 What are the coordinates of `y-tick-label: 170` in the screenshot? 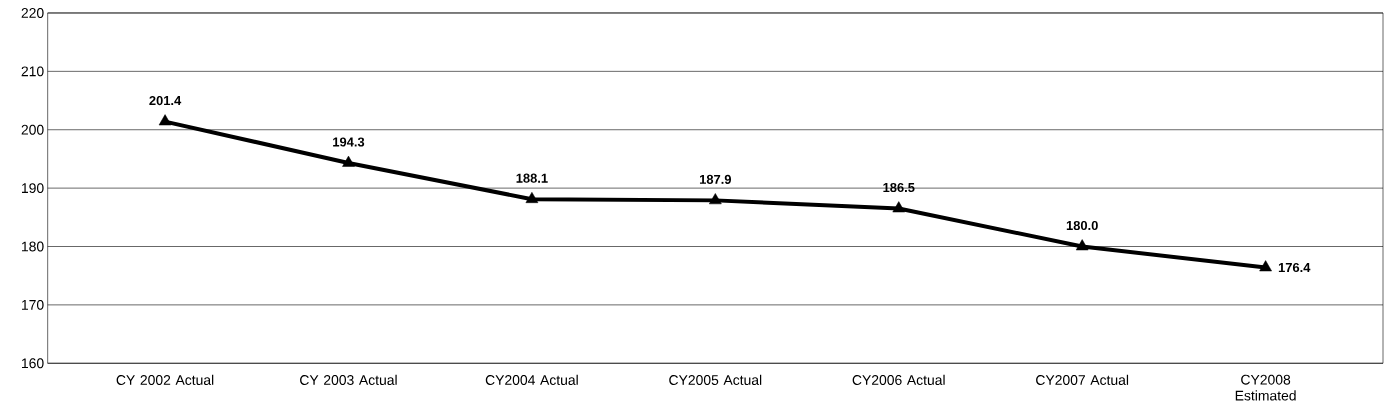 It's located at (33, 304).